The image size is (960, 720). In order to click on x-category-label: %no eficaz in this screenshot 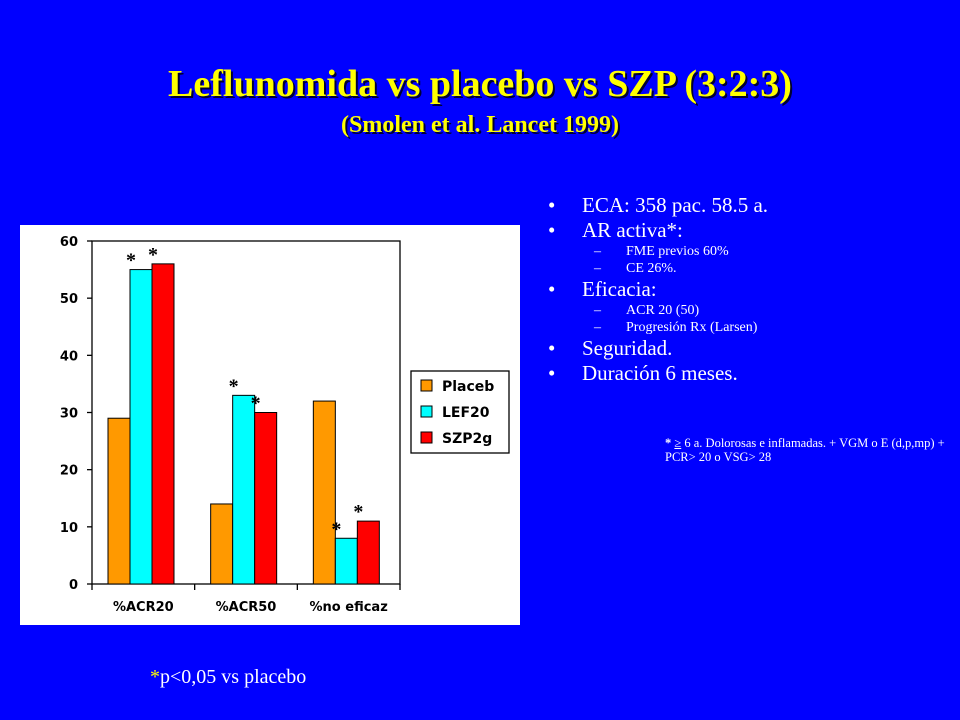, I will do `click(349, 607)`.